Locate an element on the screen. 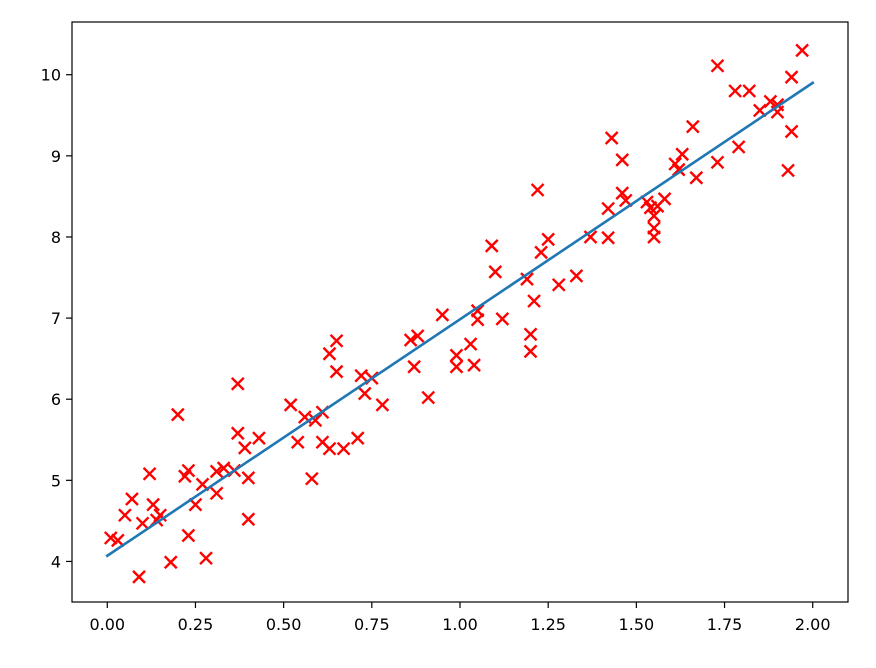 This screenshot has height=668, width=876. y-tick-label: 8 is located at coordinates (56, 237).